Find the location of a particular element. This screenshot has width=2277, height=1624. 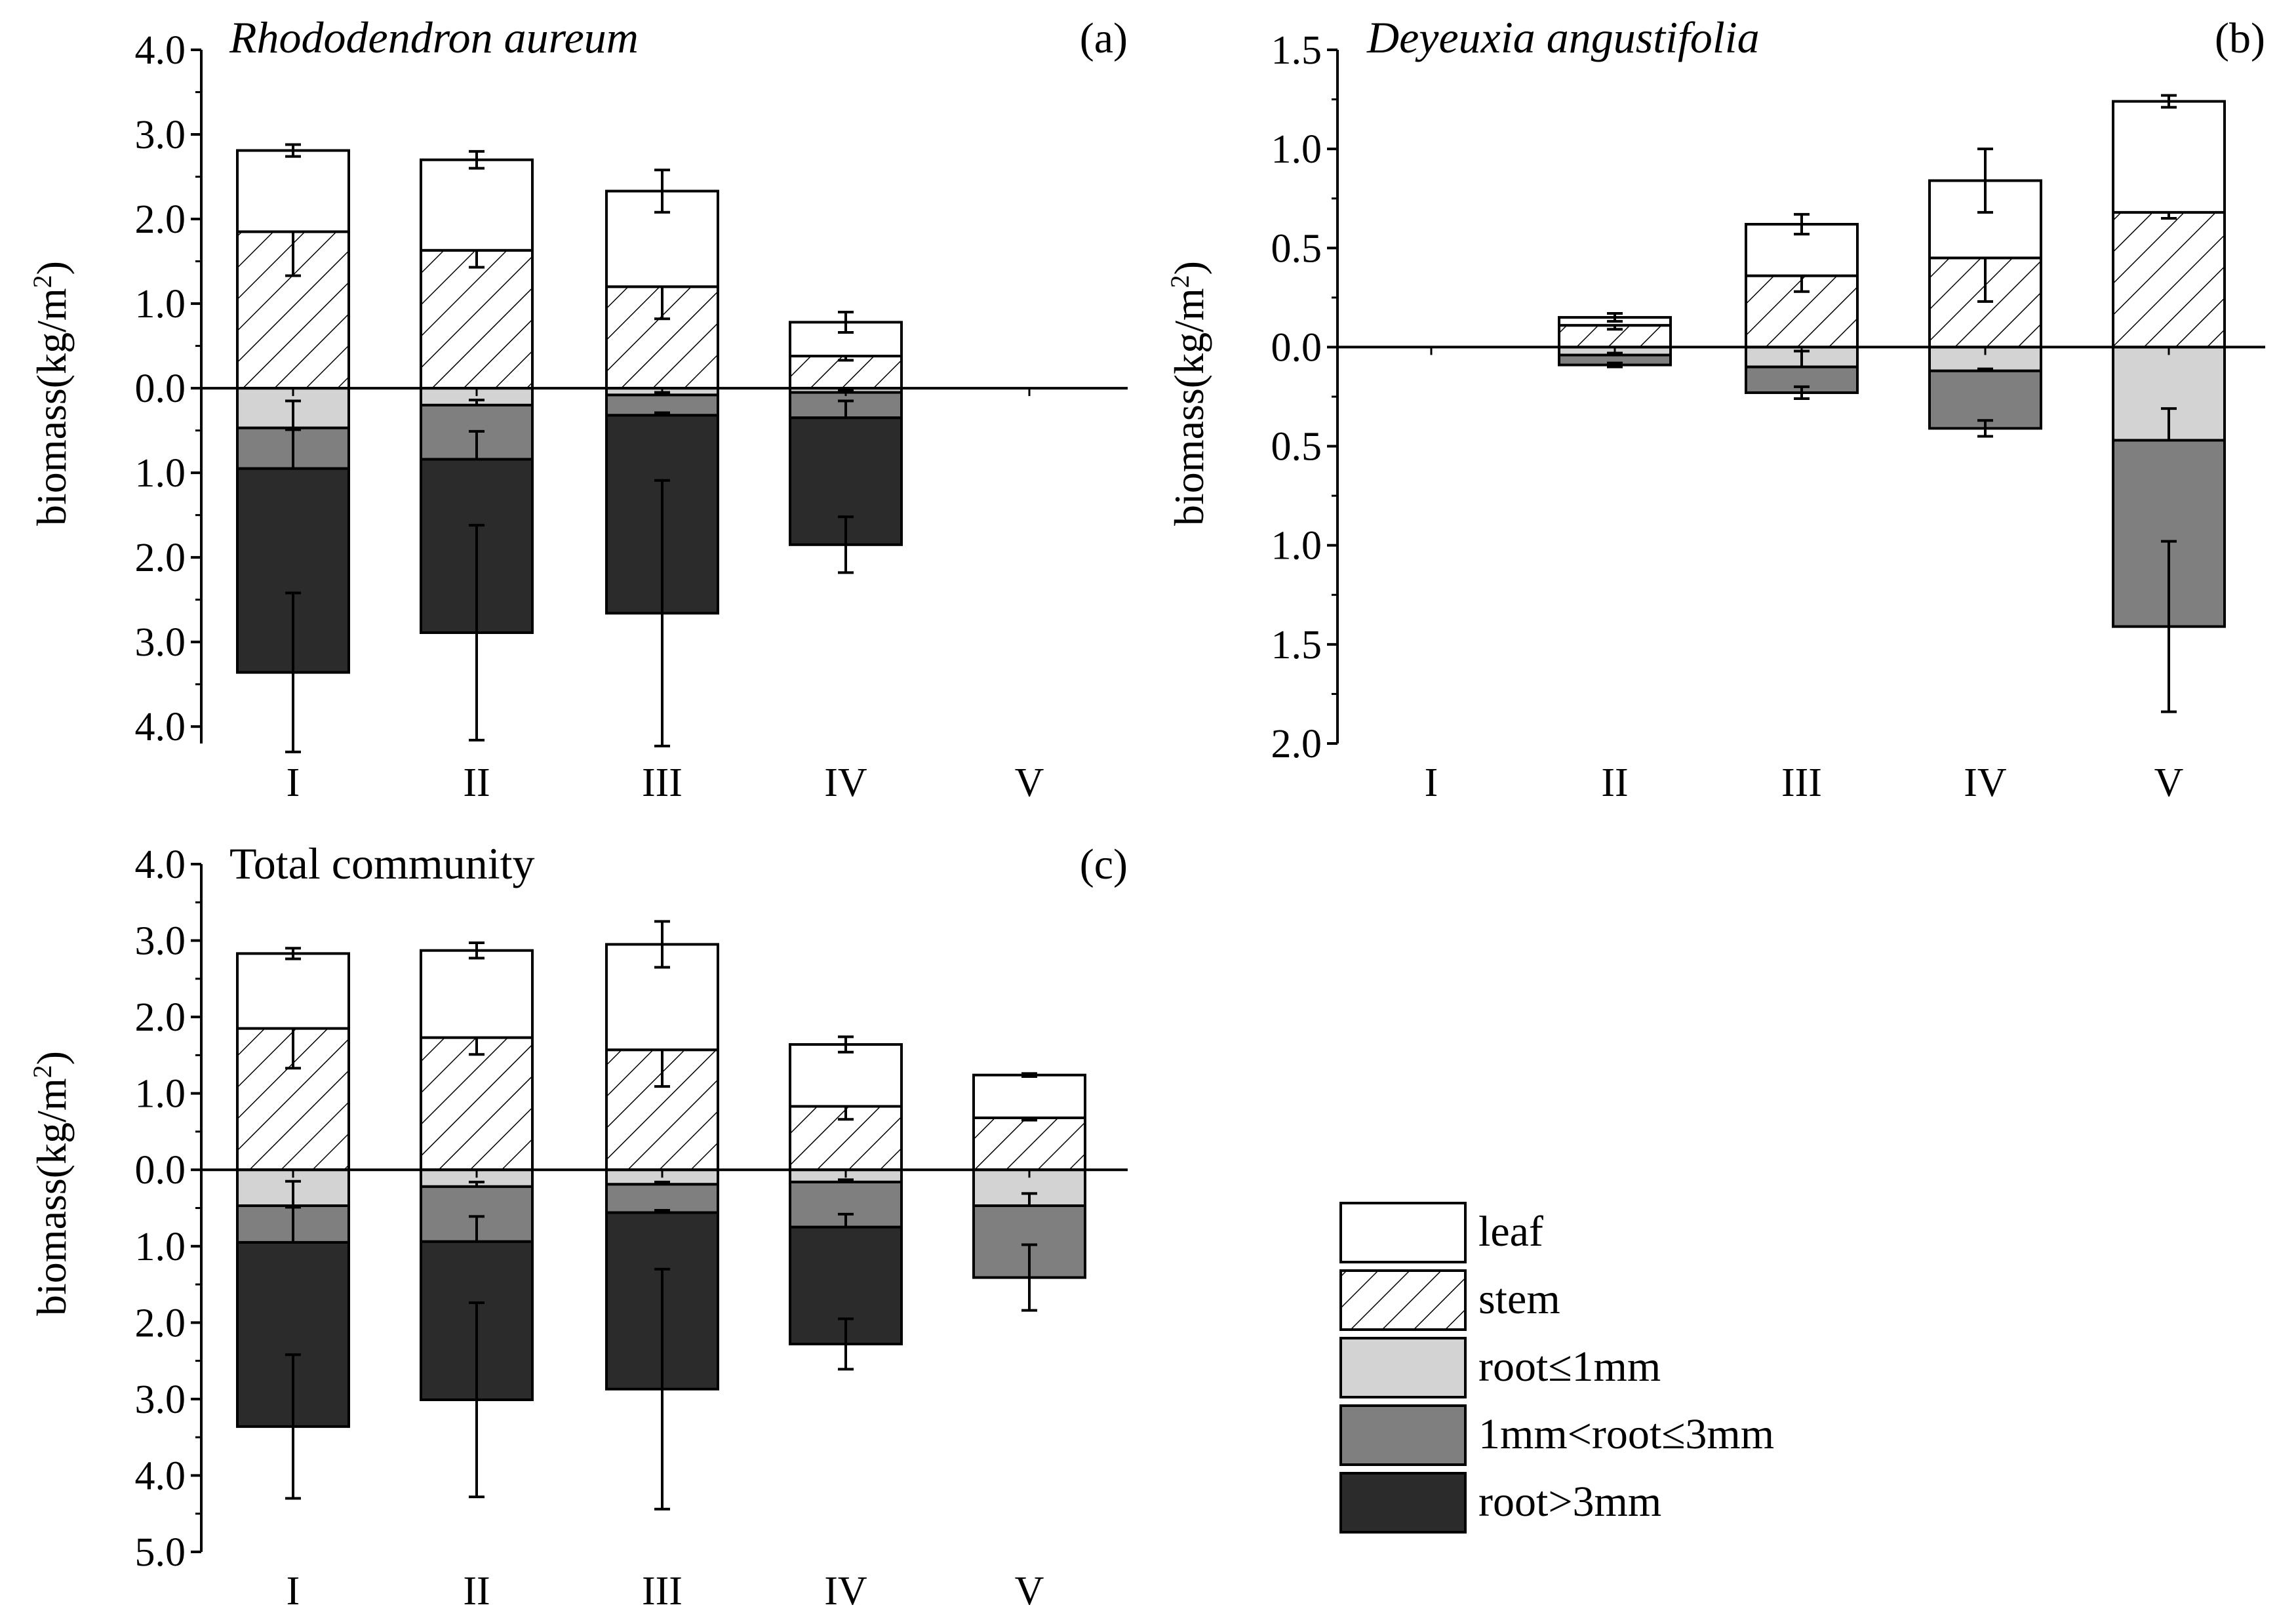

ylabel-c-prefix: biomass(kg/m is located at coordinates (51, 1197).